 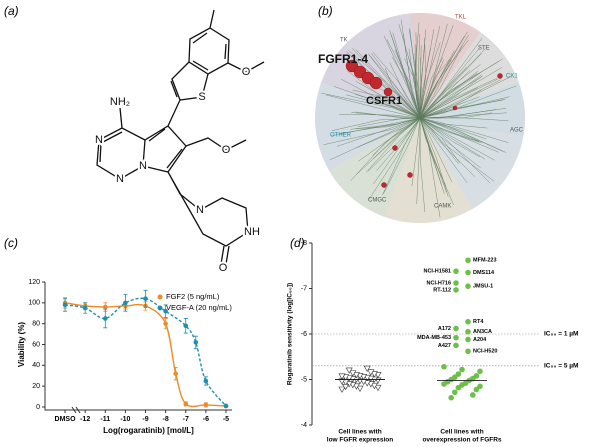 I want to click on y-tick-label: -4, so click(x=304, y=425).